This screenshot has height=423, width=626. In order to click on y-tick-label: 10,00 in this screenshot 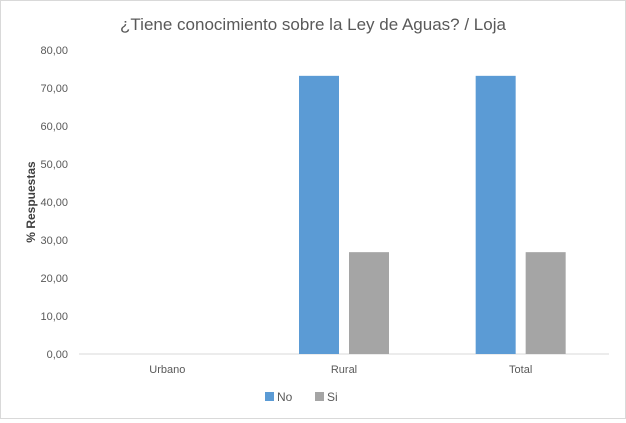, I will do `click(54, 317)`.